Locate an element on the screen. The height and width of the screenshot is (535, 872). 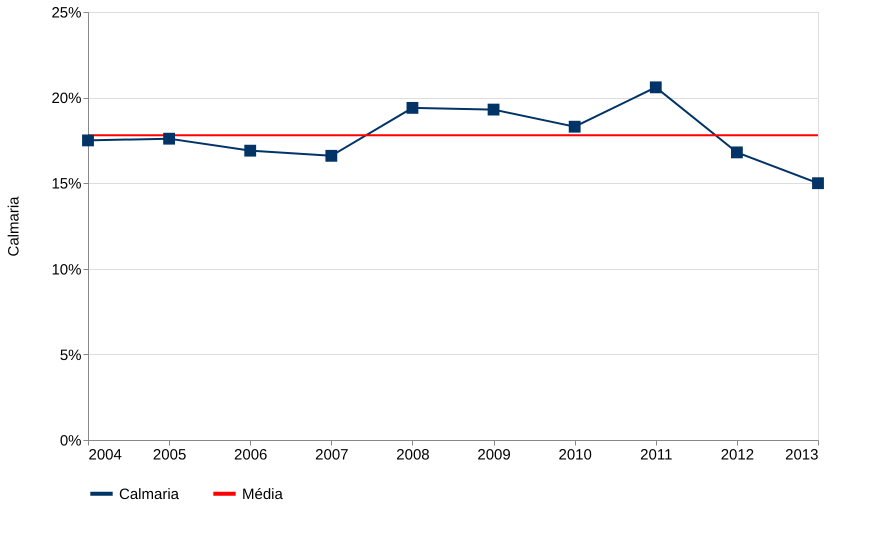
x-tick-label: 2013 is located at coordinates (801, 455).